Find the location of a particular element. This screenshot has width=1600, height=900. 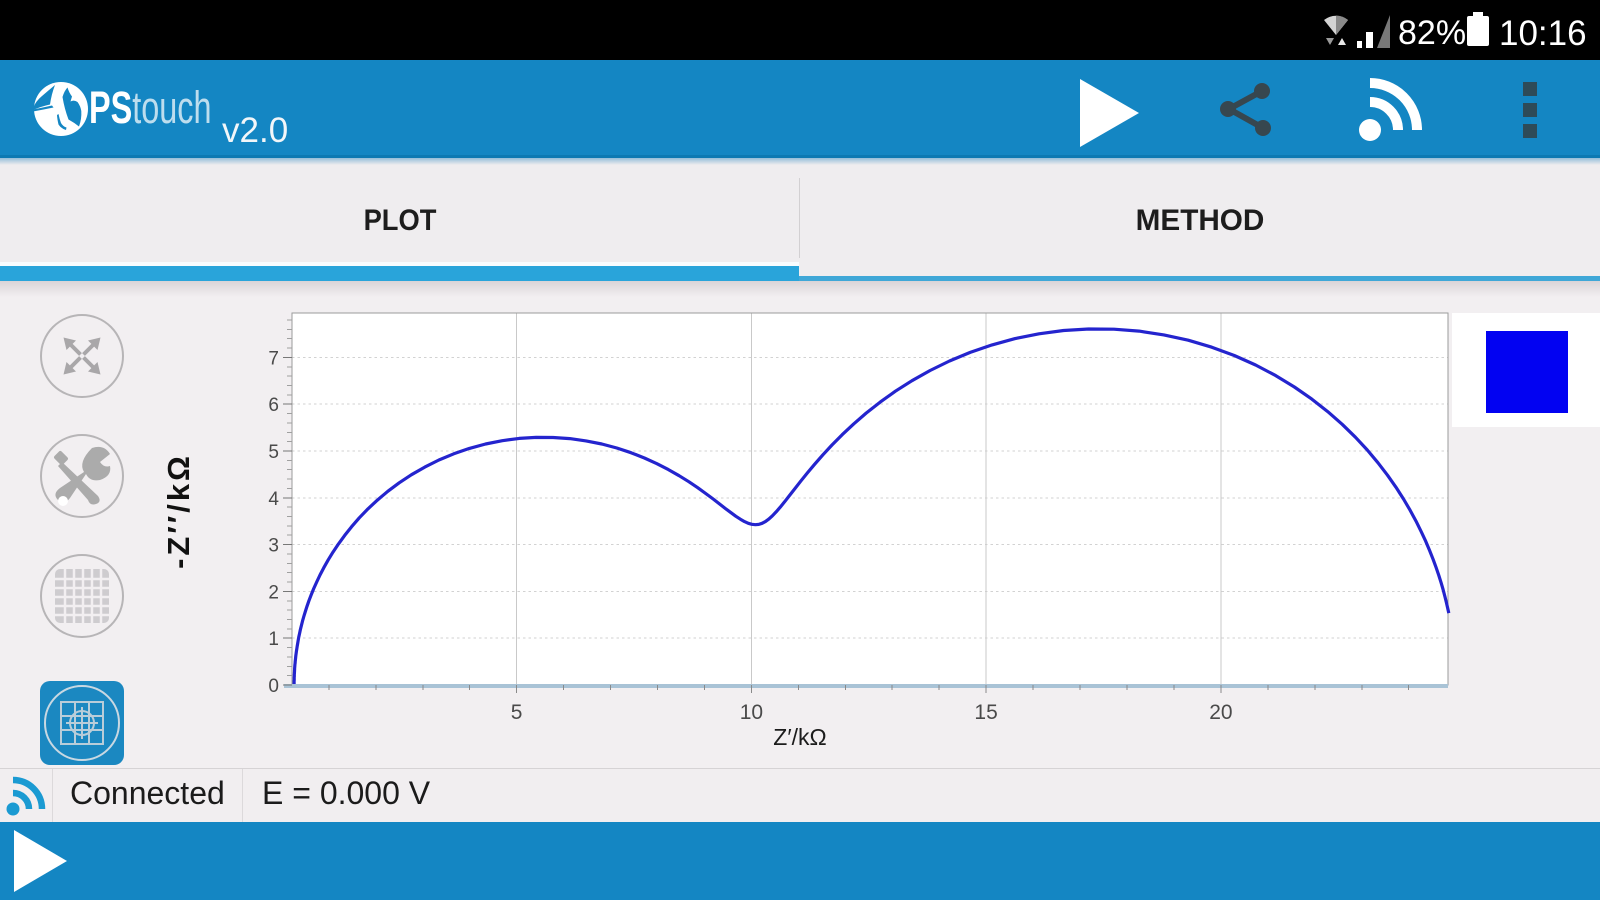

svg-text: 7 is located at coordinates (273, 358).